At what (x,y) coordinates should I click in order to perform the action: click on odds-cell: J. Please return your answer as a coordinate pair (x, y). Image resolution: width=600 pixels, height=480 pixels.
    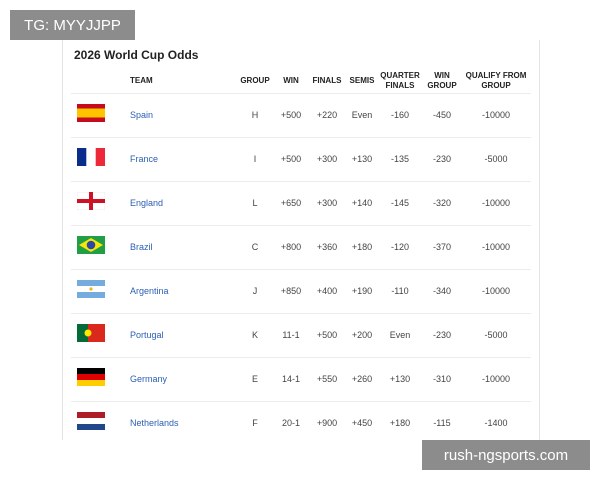
    Looking at the image, I should click on (255, 291).